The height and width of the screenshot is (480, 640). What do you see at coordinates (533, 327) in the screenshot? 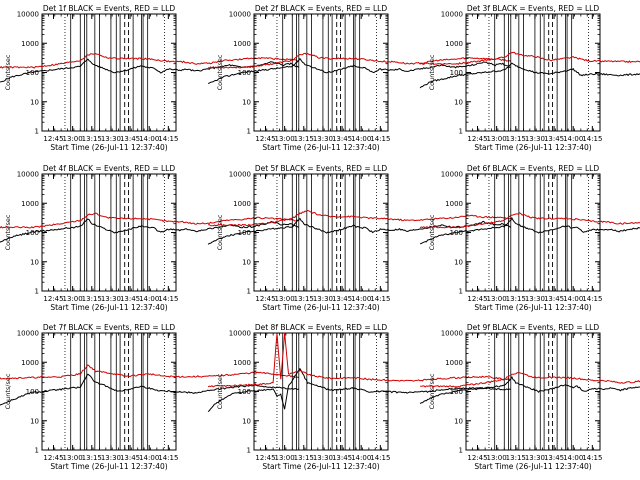
I see `panel-title: Det 9f BLACK = Events, RED = LLD` at bounding box center [533, 327].